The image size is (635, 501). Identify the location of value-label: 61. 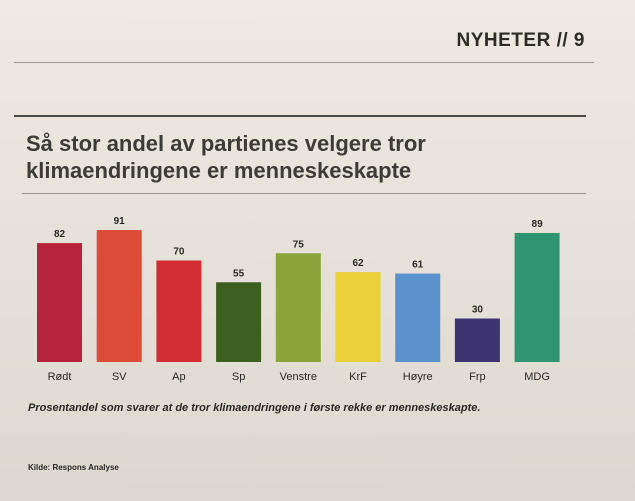
(418, 265).